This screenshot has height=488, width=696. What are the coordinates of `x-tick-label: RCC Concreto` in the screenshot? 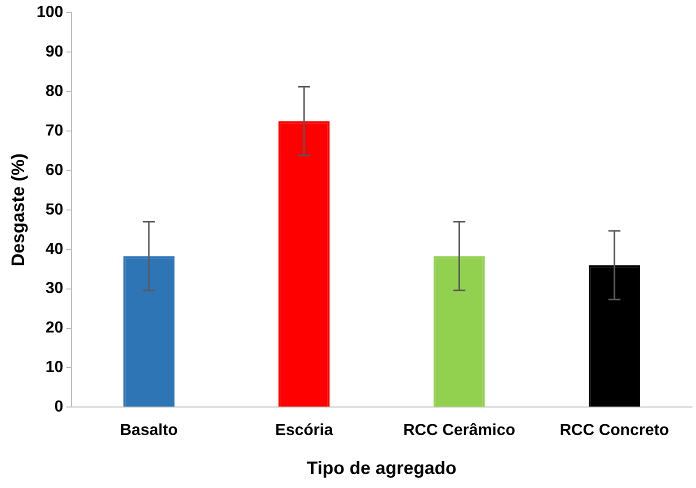 It's located at (615, 431).